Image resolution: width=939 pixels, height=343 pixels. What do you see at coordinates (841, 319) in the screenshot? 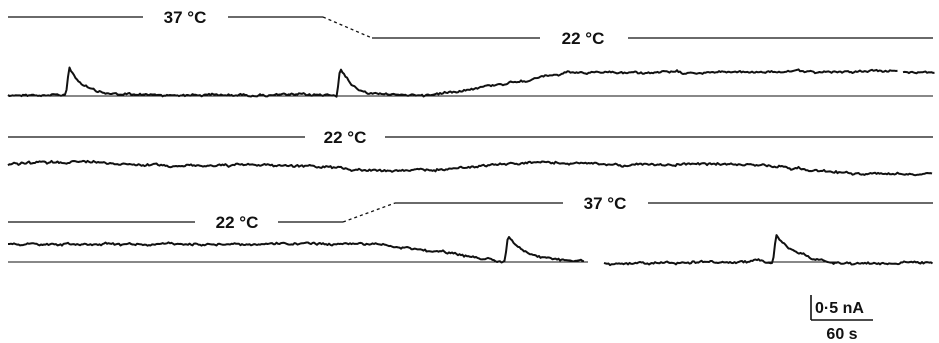
I see `scale-bar: 0·5 nA 60 s` at bounding box center [841, 319].